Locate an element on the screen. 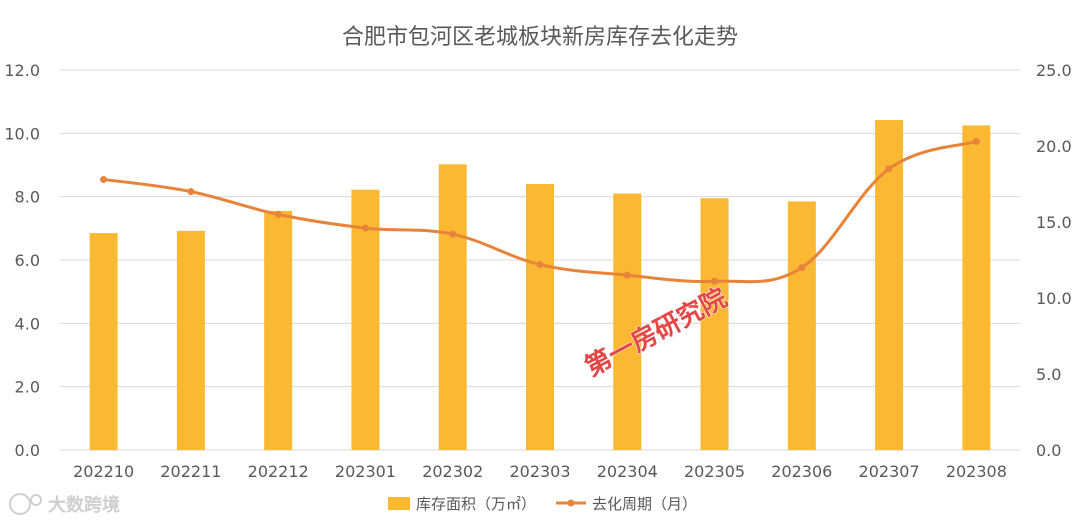  x-tick-label: 202306 is located at coordinates (801, 471).